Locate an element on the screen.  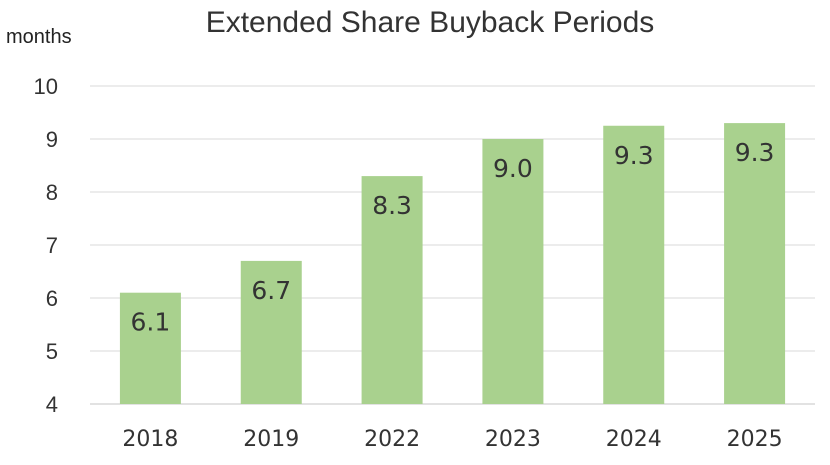
x-tick-label-2025: 2025 is located at coordinates (755, 439).